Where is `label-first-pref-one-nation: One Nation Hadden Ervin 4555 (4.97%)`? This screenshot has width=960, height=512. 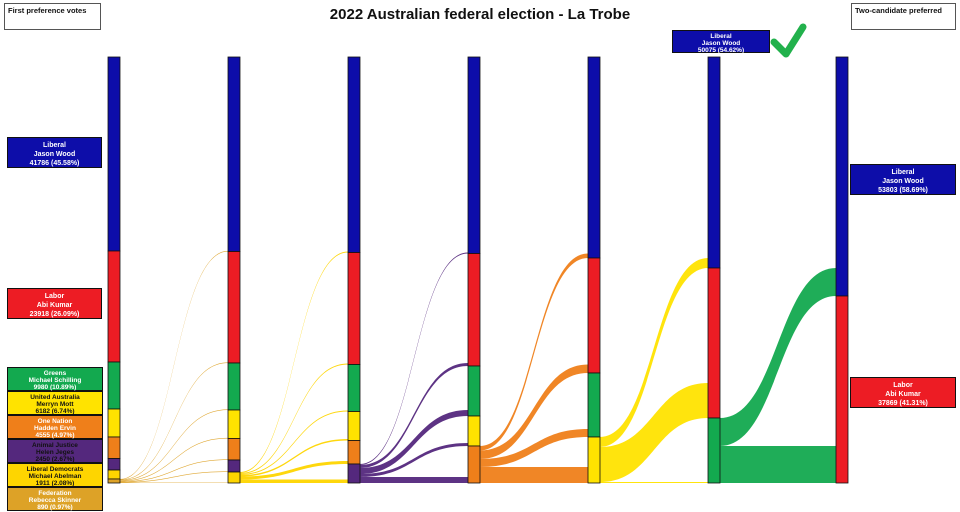
label-first-pref-one-nation: One Nation Hadden Ervin 4555 (4.97%) is located at coordinates (55, 427).